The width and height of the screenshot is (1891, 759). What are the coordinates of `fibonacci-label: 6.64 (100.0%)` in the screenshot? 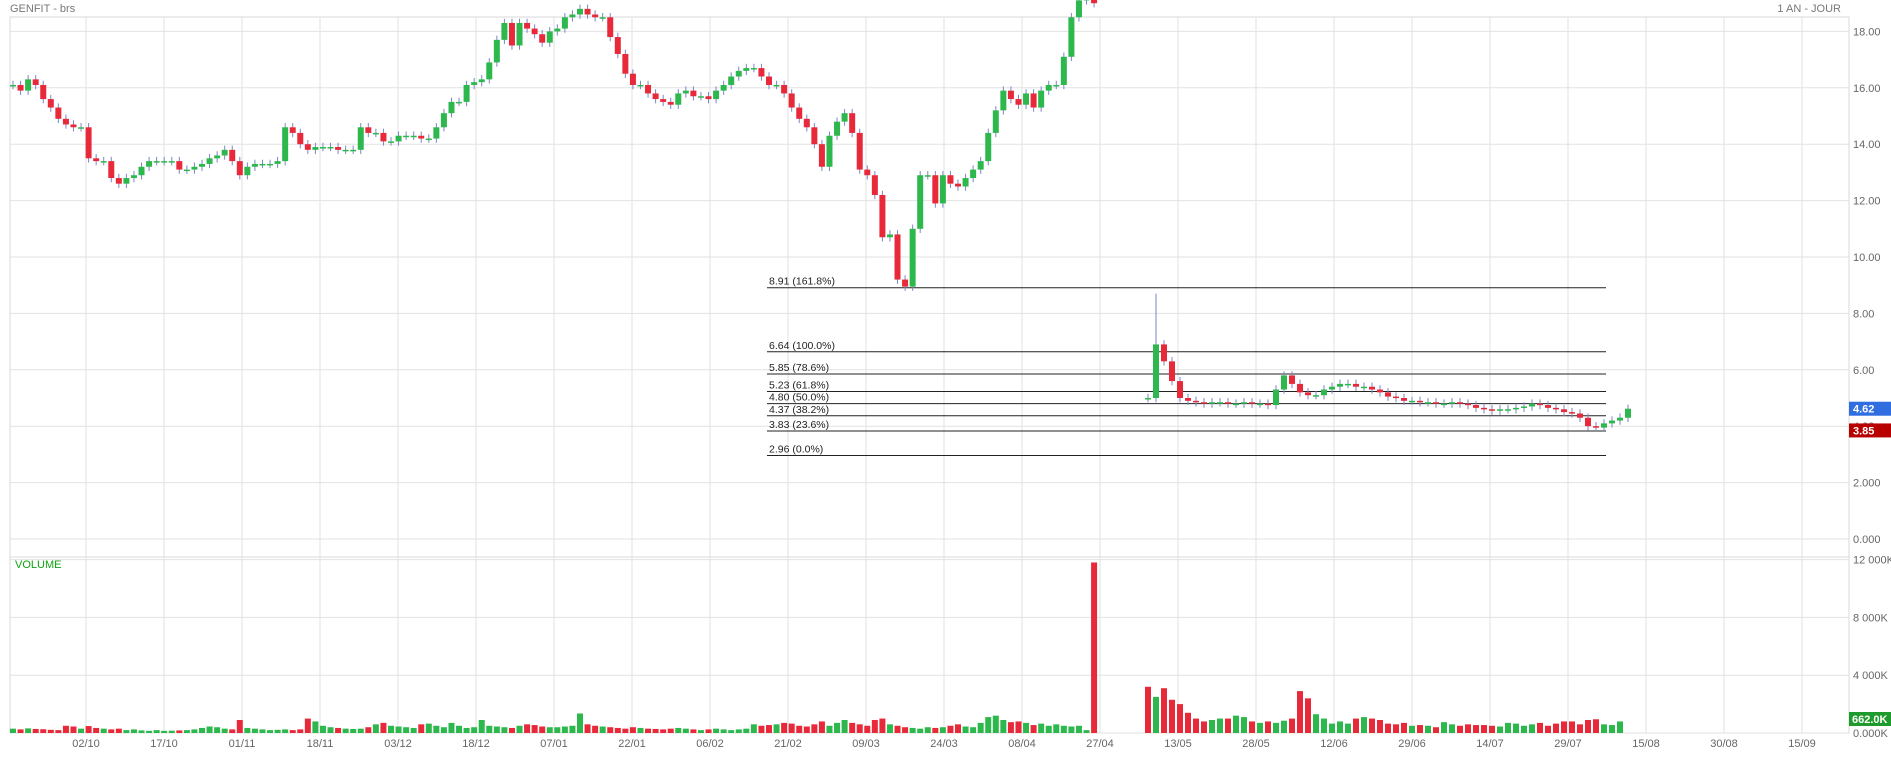 It's located at (802, 346).